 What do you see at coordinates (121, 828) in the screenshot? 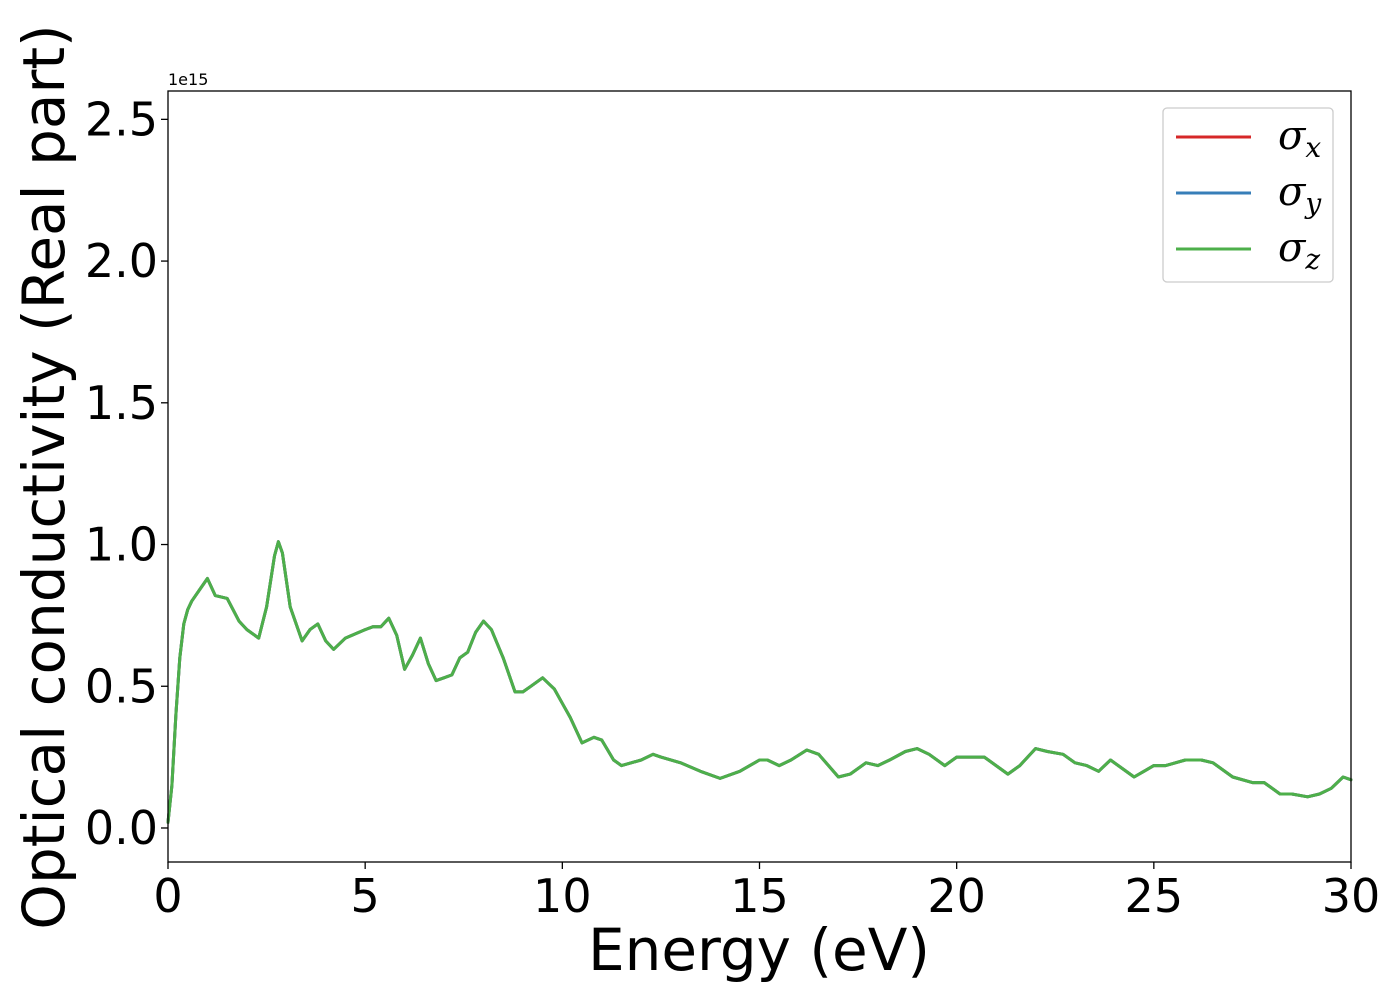
I see `y-tick-label: 0.0` at bounding box center [121, 828].